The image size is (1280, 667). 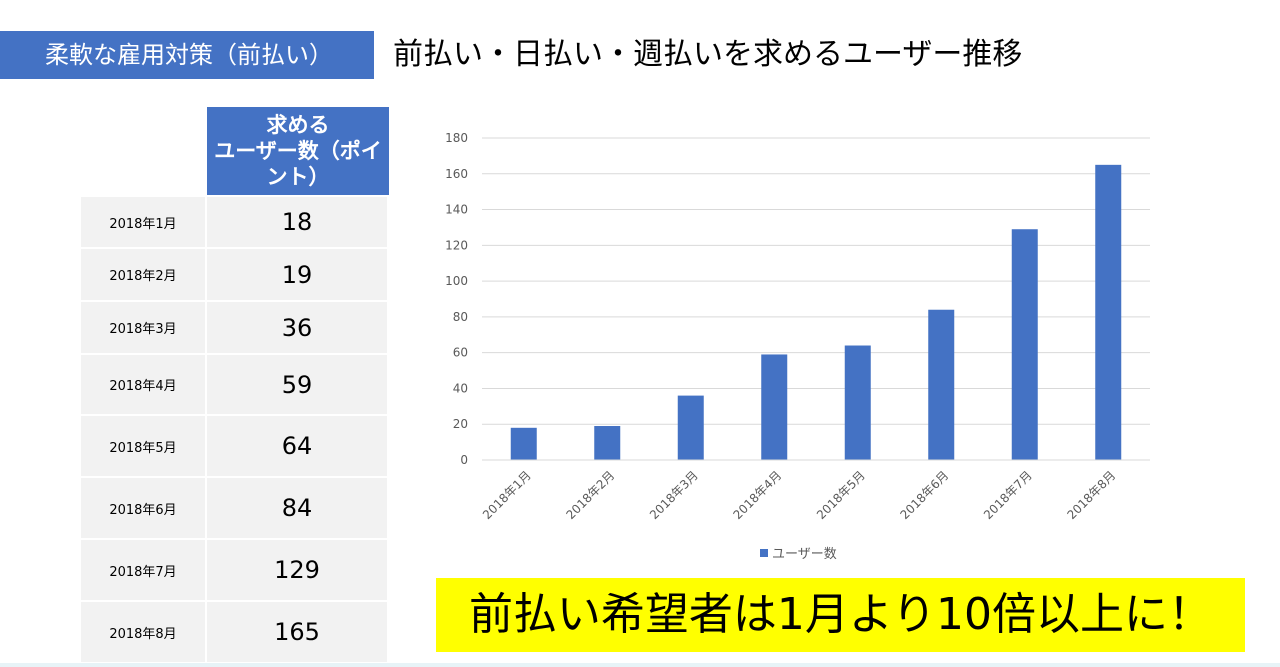 I want to click on y-tick-label: 40, so click(x=460, y=388).